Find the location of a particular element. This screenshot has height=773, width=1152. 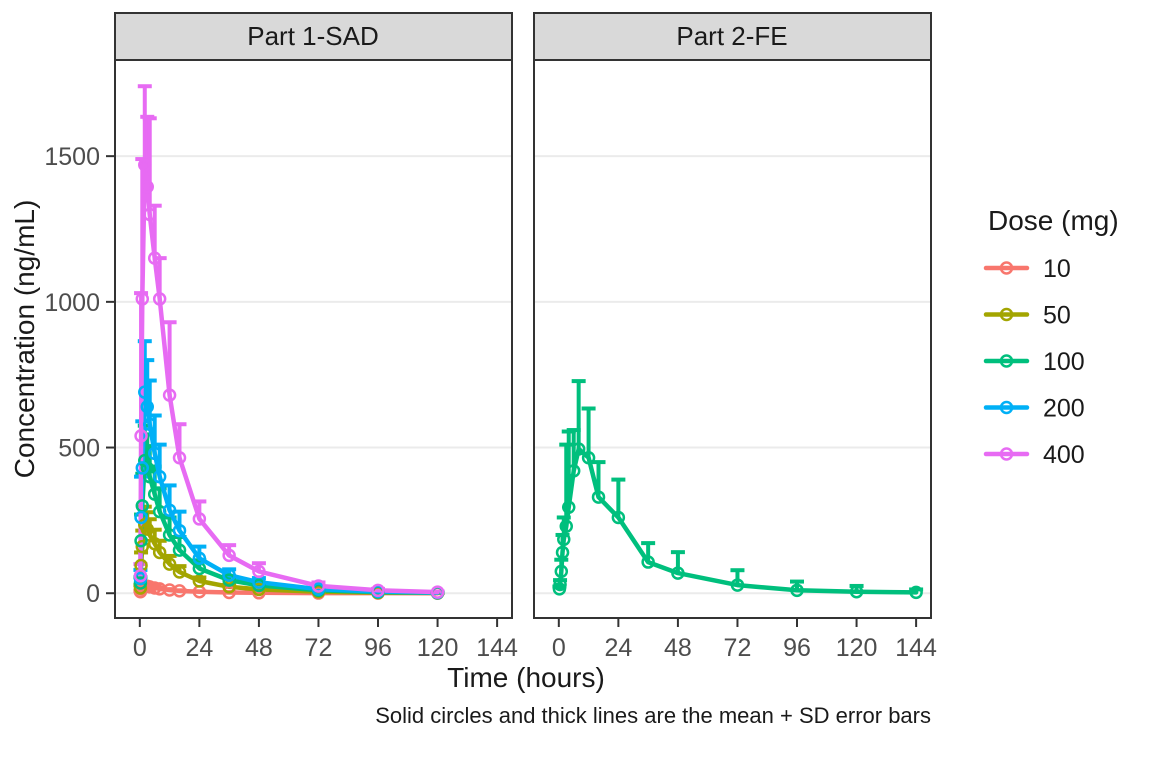

legend-item-label: 100 is located at coordinates (1064, 362).